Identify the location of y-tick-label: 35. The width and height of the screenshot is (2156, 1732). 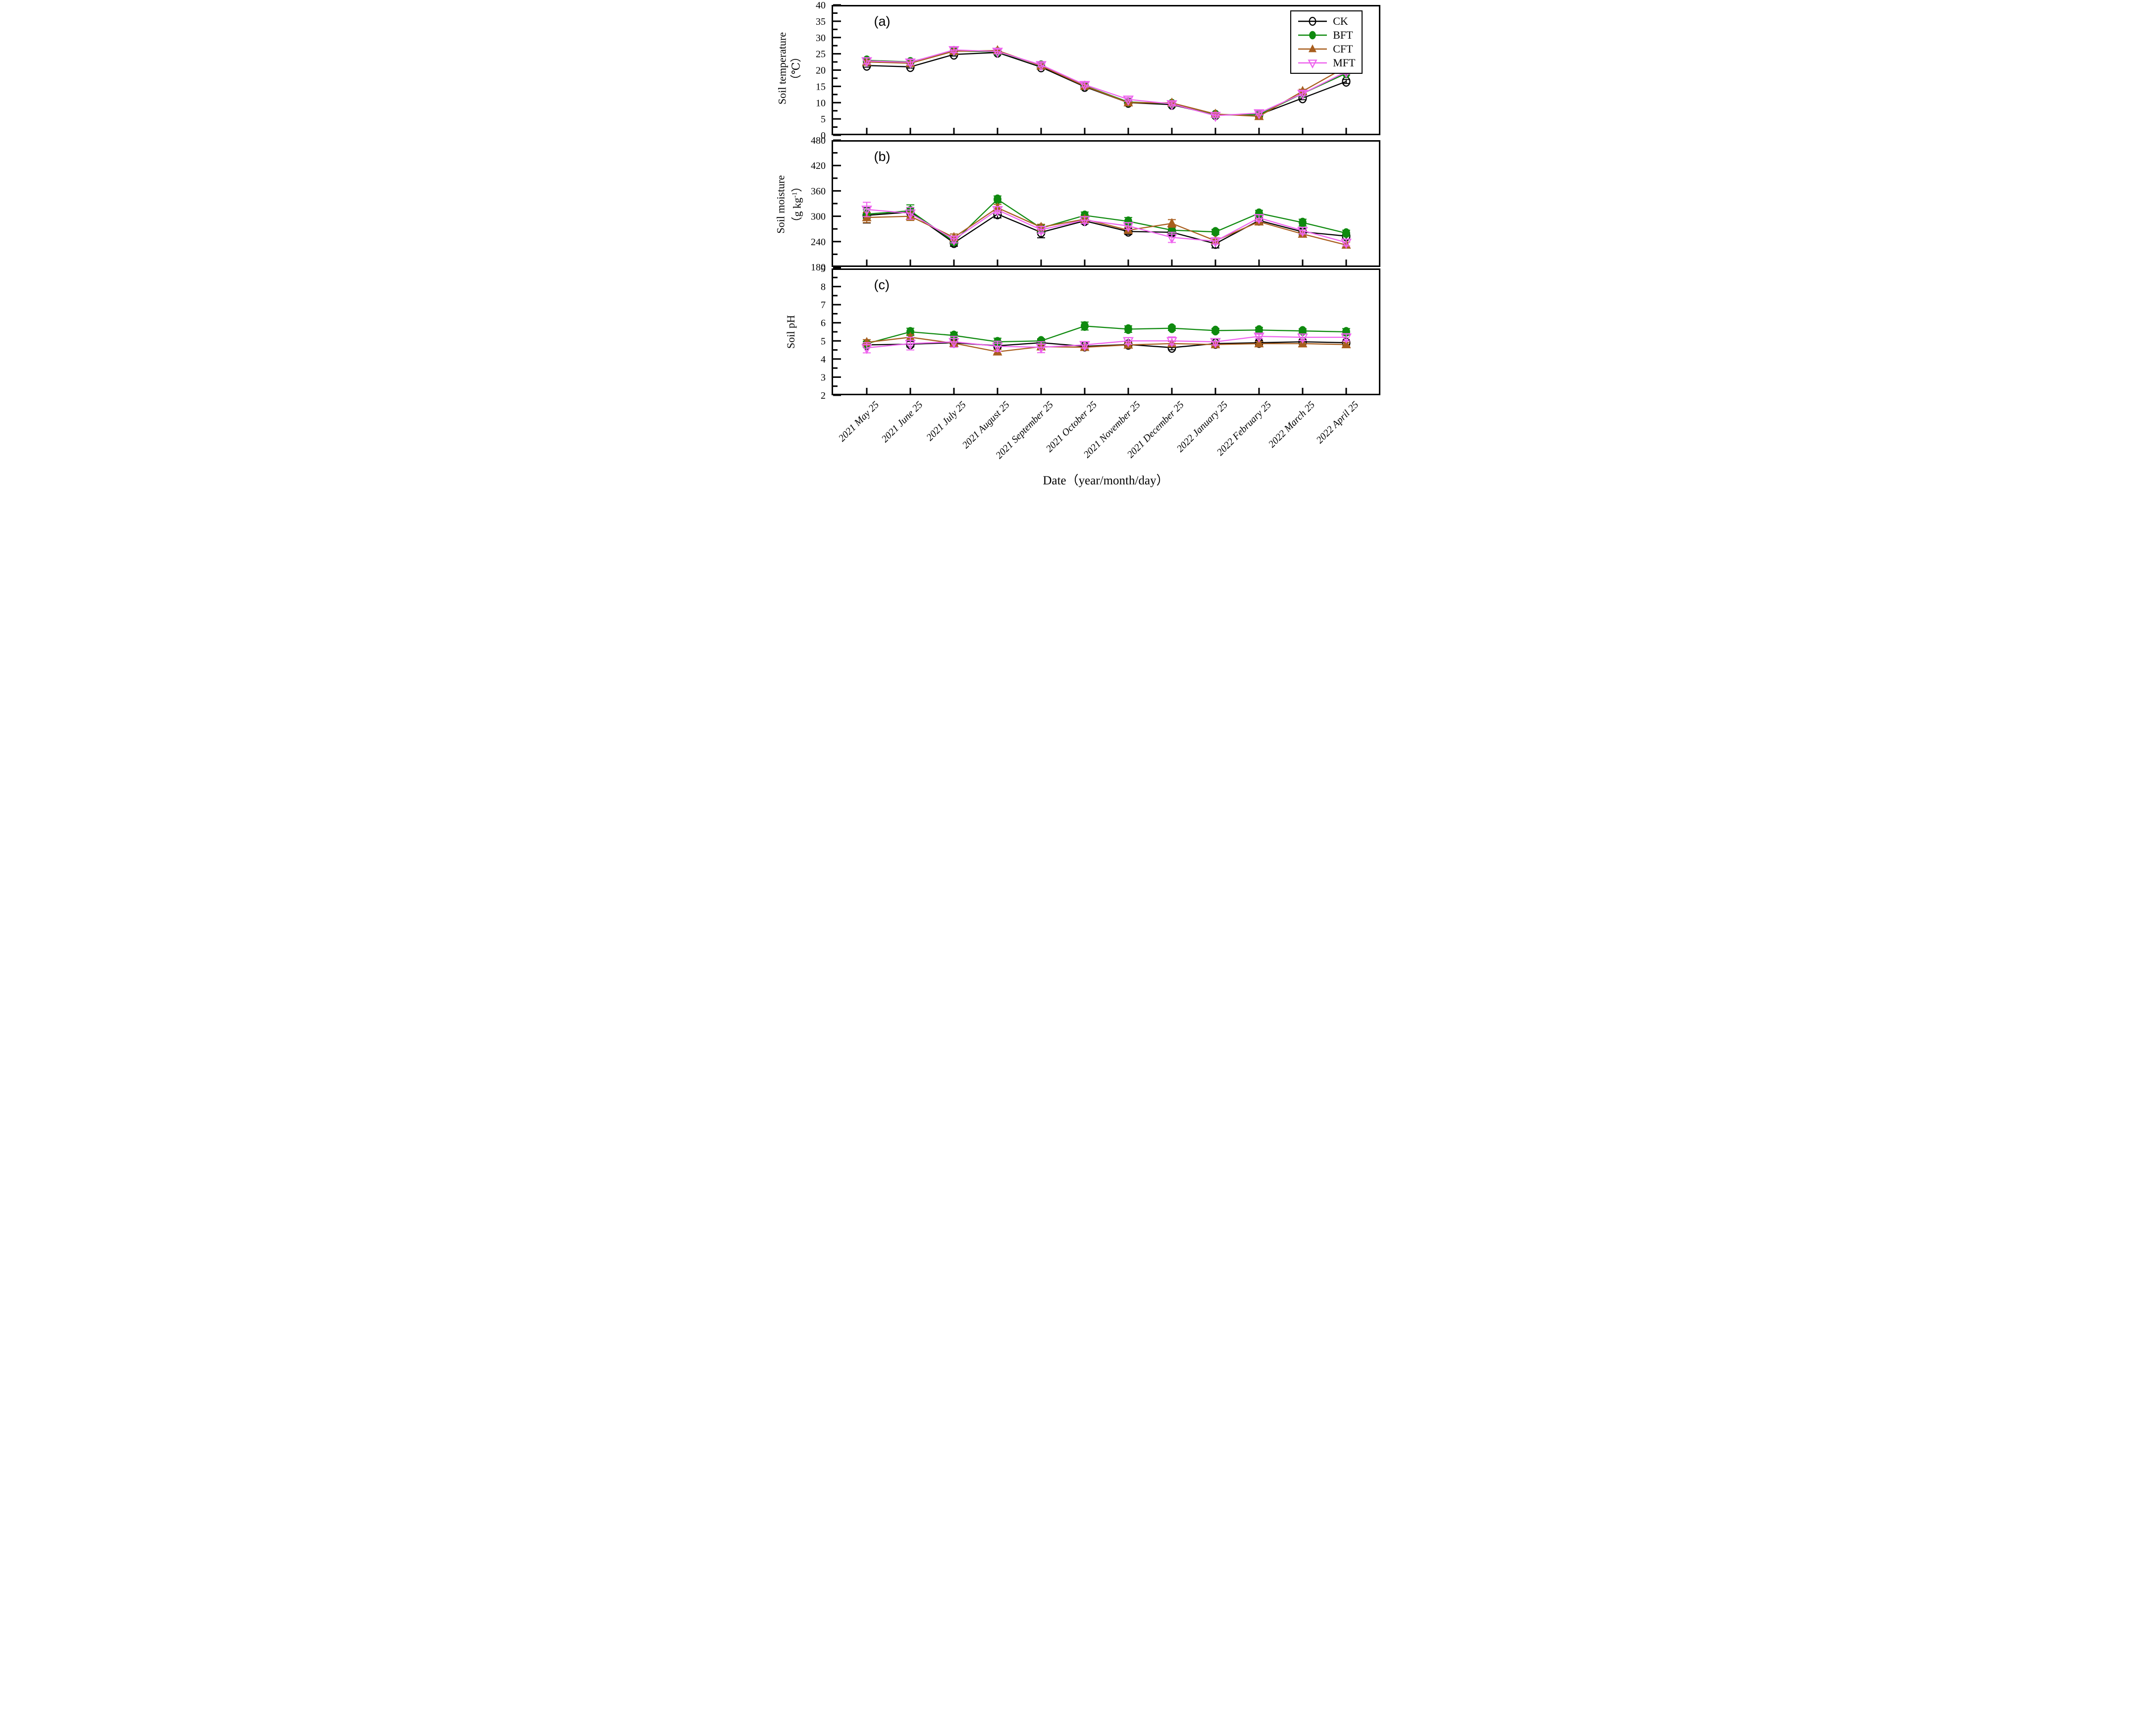
(821, 22).